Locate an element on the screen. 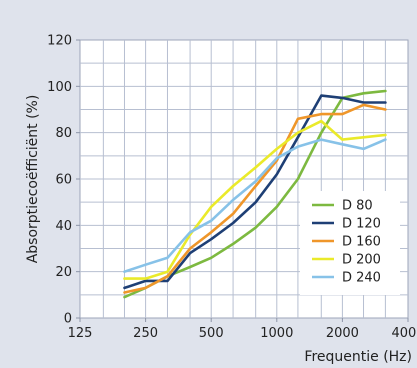 The width and height of the screenshot is (417, 368). y-tick-label: 80 is located at coordinates (63, 133).